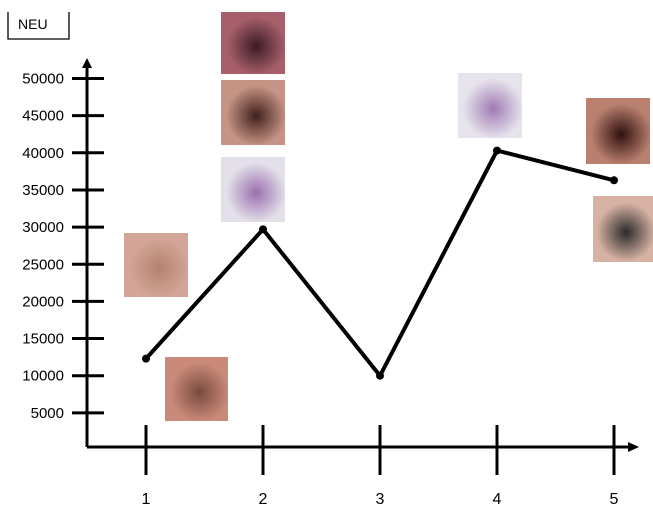 The image size is (653, 506). Describe the element at coordinates (146, 498) in the screenshot. I see `x-tick-label: 1` at that location.